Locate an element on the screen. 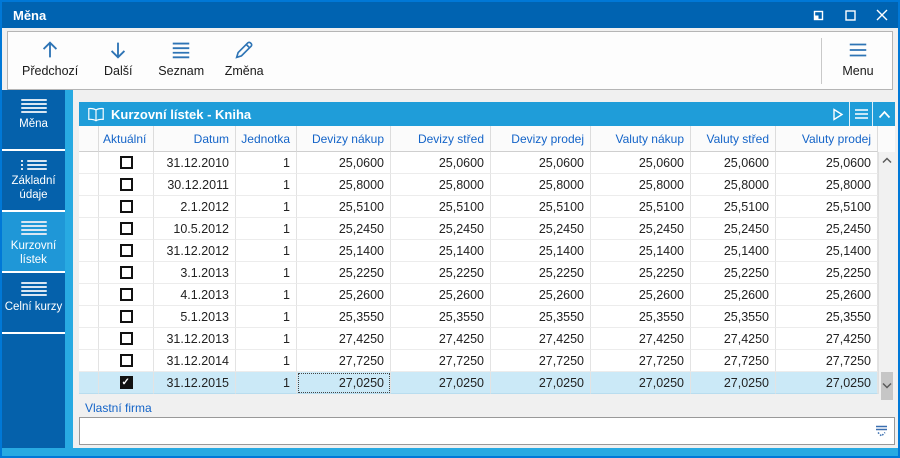 The height and width of the screenshot is (458, 900). sidebar-item-celni-kurzy: Celní kurzy is located at coordinates (33, 303).